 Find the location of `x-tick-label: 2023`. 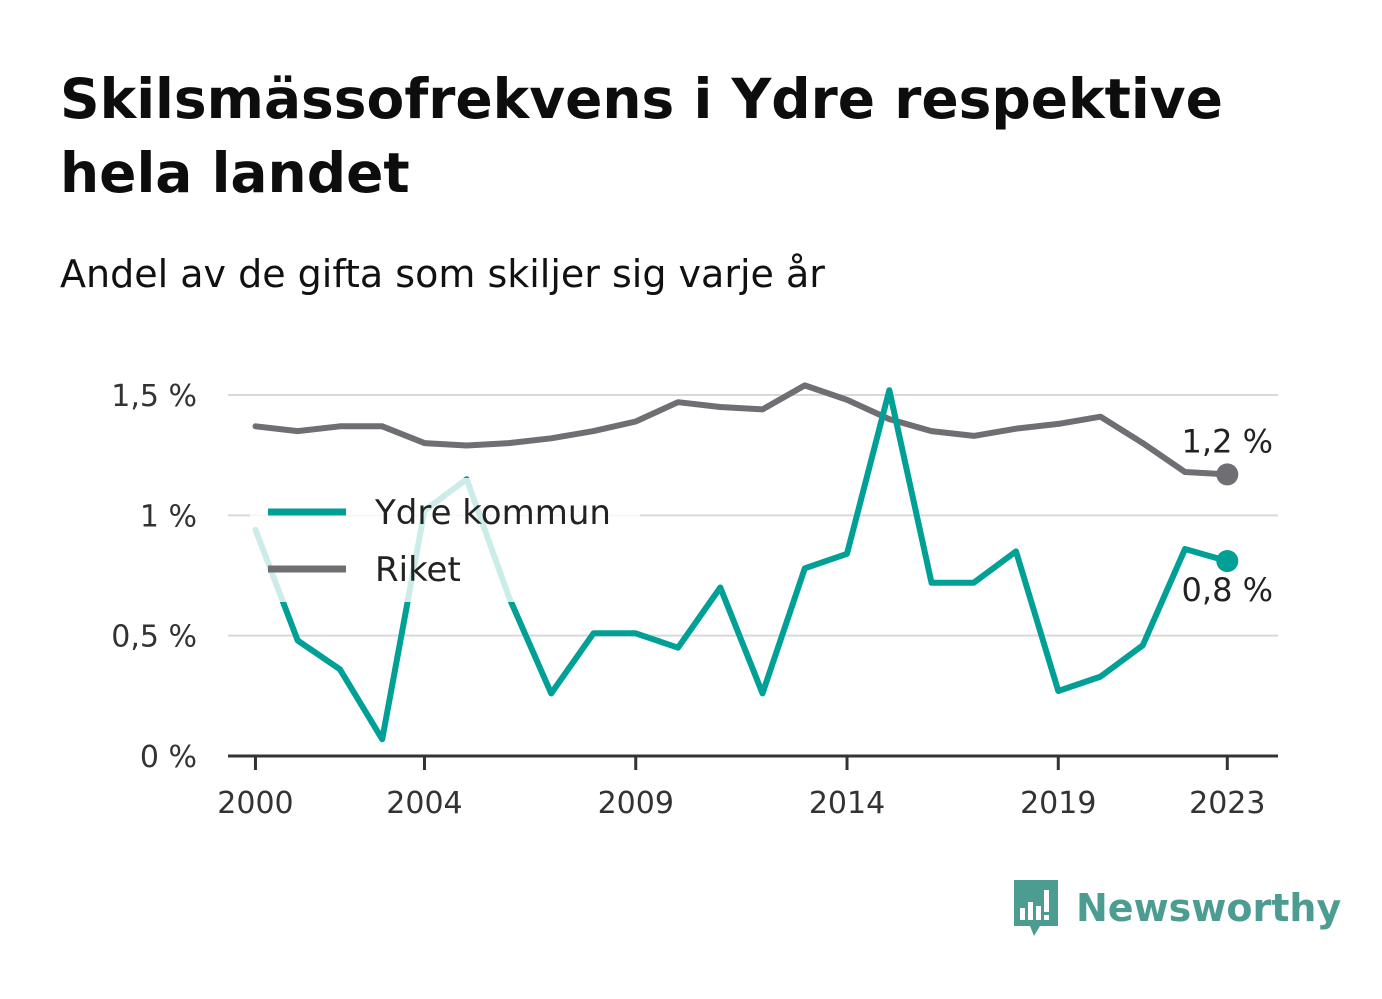

x-tick-label: 2023 is located at coordinates (1227, 803).